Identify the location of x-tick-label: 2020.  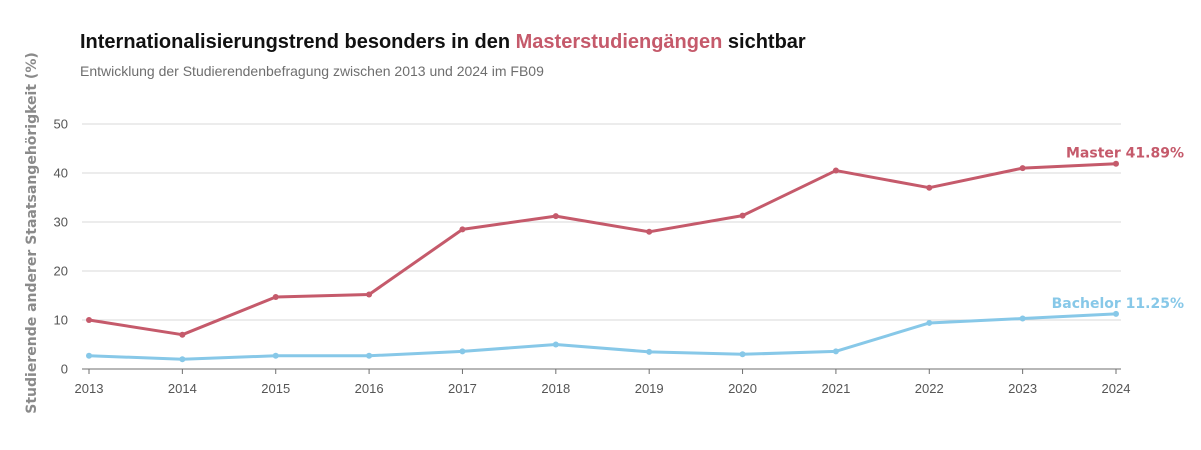
(742, 388).